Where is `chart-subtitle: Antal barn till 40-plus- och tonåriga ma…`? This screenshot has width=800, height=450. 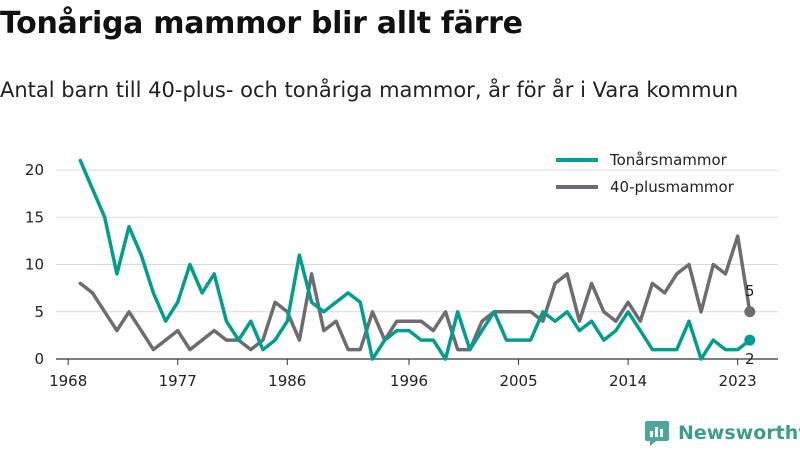
chart-subtitle: Antal barn till 40-plus- och tonåriga ma… is located at coordinates (369, 90).